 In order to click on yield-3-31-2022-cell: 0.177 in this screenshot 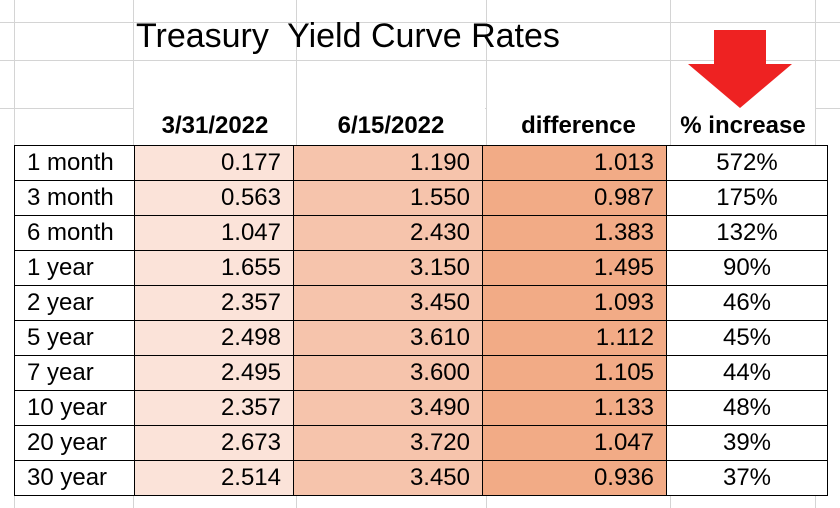, I will do `click(214, 163)`.